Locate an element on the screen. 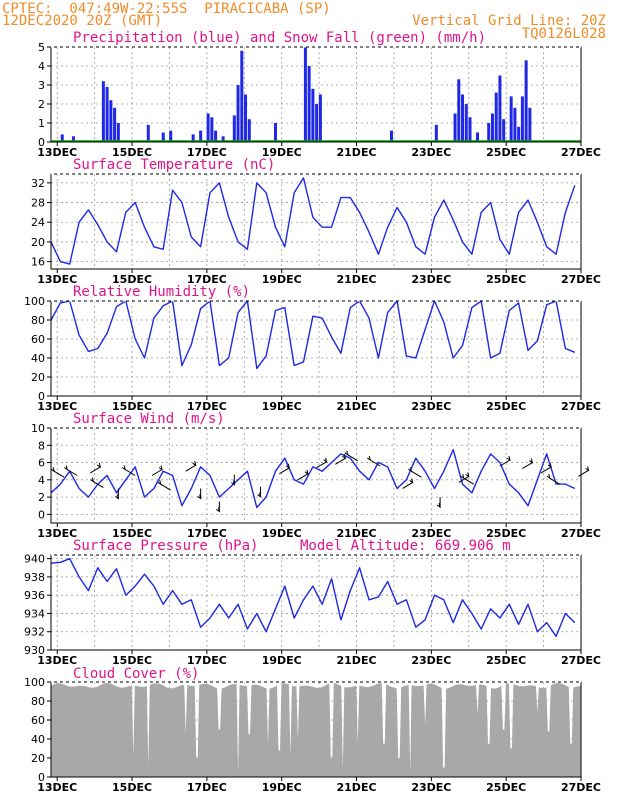  y-tick-label-2-4: 80 is located at coordinates (38, 320).